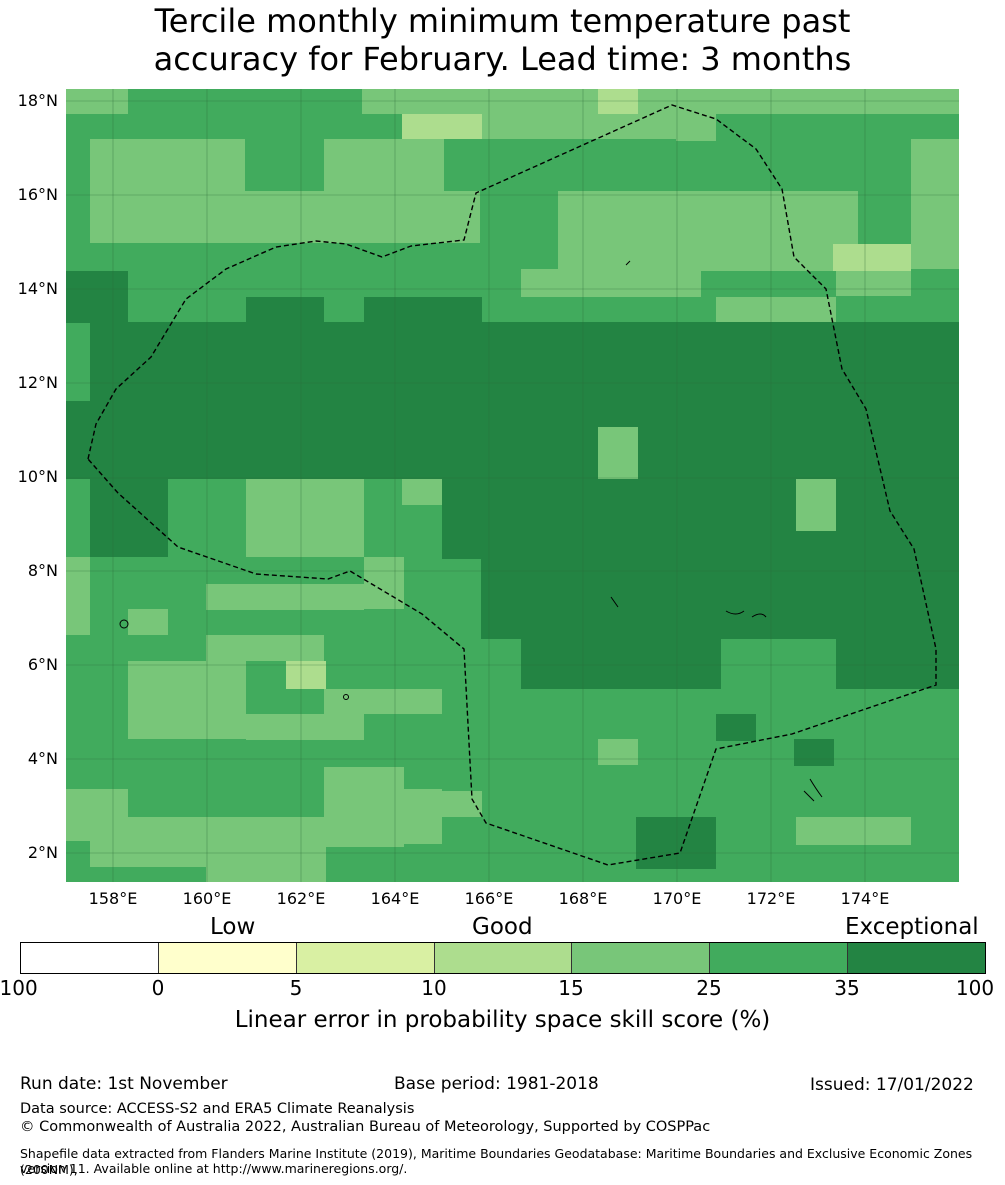 The height and width of the screenshot is (1185, 1005). I want to click on lon-tick: 168°E, so click(583, 898).